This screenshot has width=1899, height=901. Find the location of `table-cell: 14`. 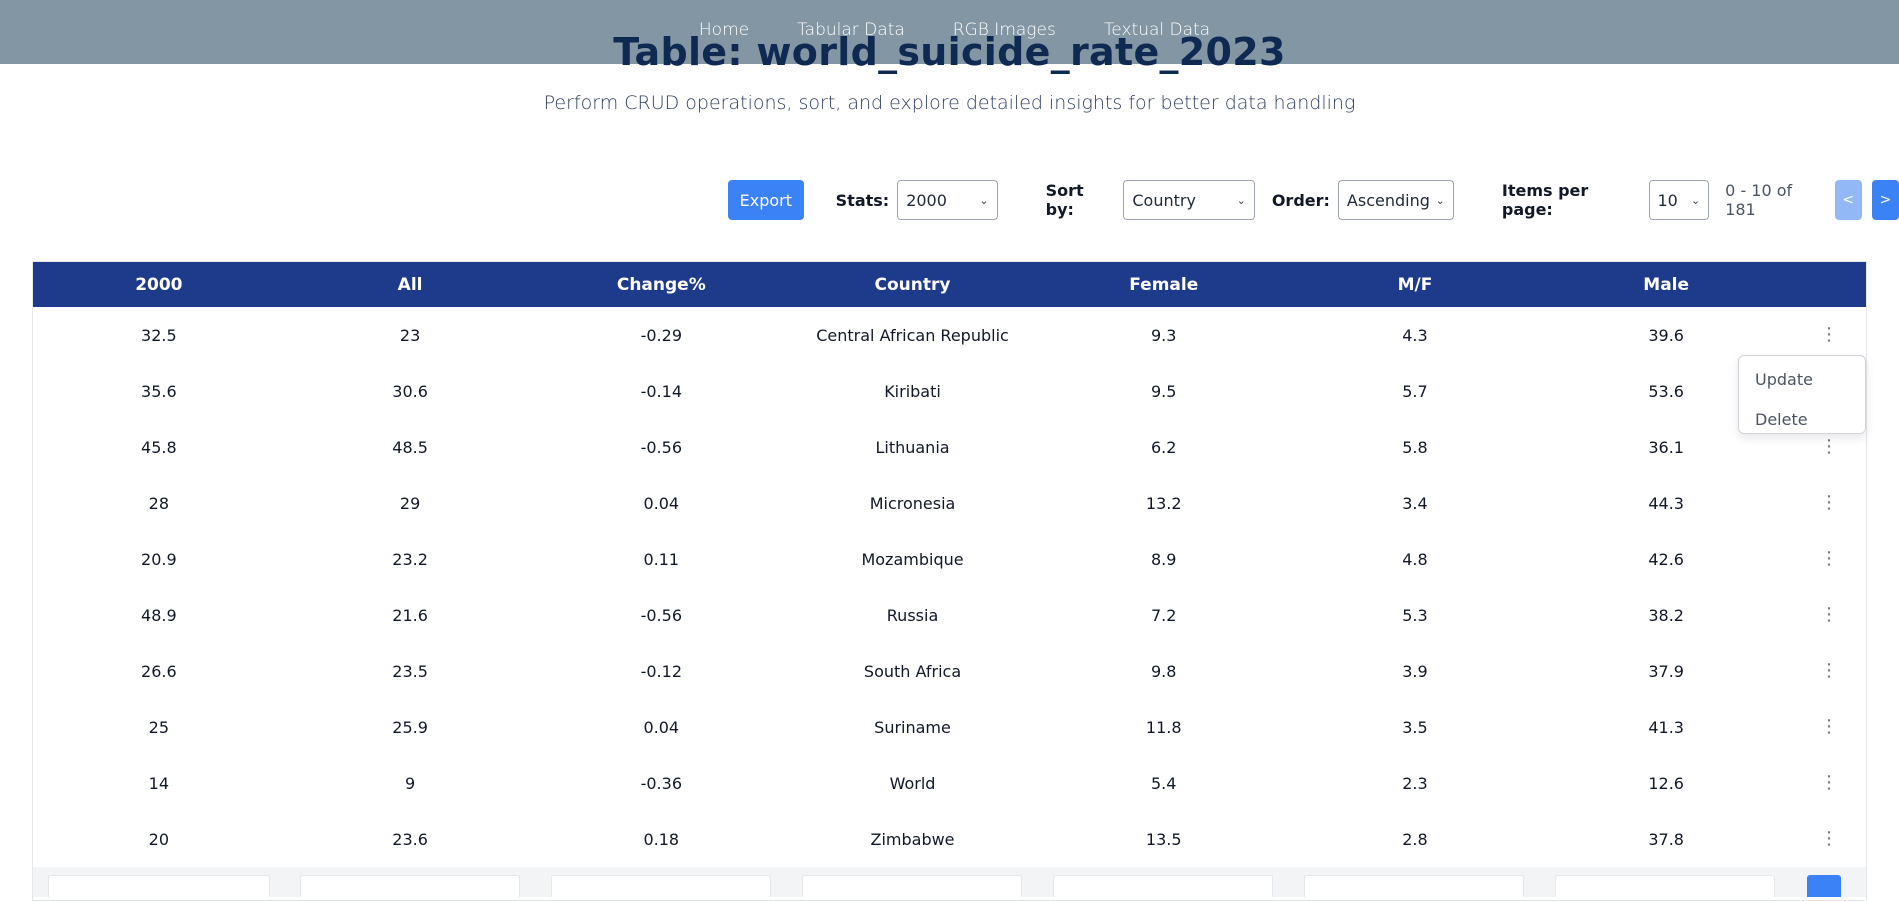

table-cell: 14 is located at coordinates (159, 783).